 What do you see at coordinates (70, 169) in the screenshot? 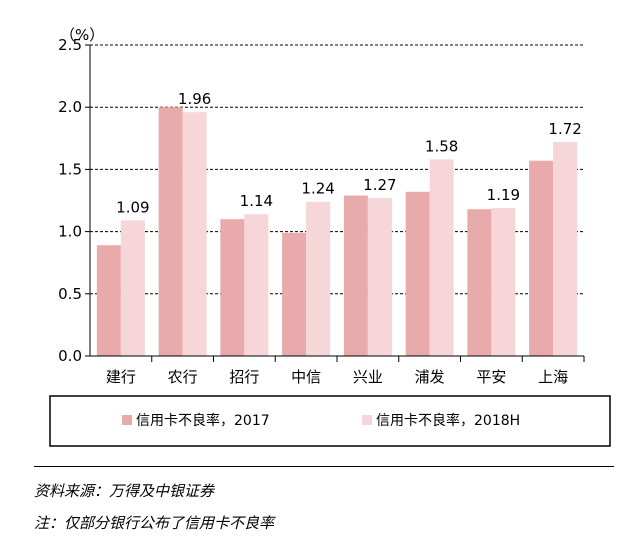
I see `y-tick-label: 1.5` at bounding box center [70, 169].